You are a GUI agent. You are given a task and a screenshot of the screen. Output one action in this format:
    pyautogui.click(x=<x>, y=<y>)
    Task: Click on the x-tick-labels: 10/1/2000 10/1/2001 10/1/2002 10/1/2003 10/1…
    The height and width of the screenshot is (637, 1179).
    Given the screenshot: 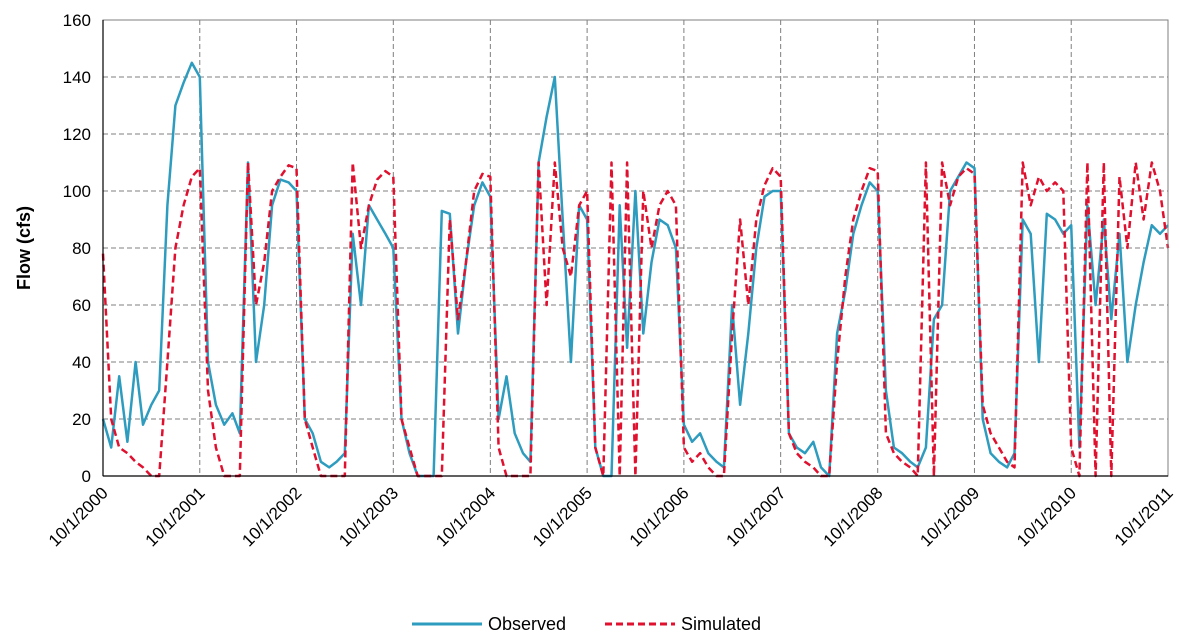 What is the action you would take?
    pyautogui.click(x=611, y=516)
    